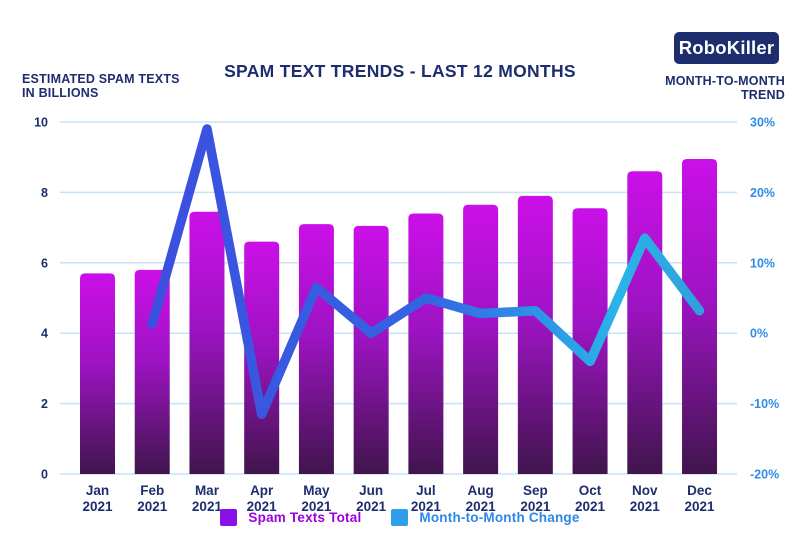 The image size is (800, 538). I want to click on x-axis-label: May 2021, so click(316, 498).